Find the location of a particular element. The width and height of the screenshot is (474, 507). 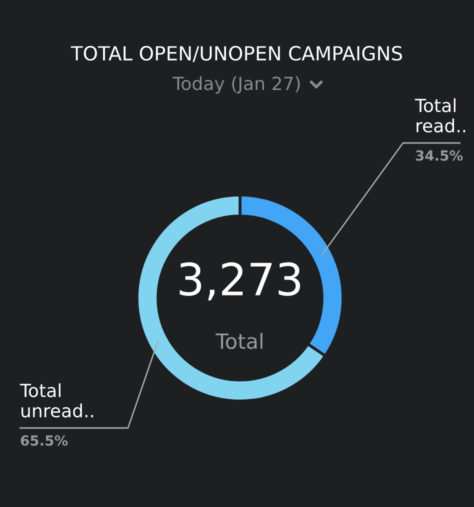

chart-subtitle: Today (Jan 27) is located at coordinates (236, 85).